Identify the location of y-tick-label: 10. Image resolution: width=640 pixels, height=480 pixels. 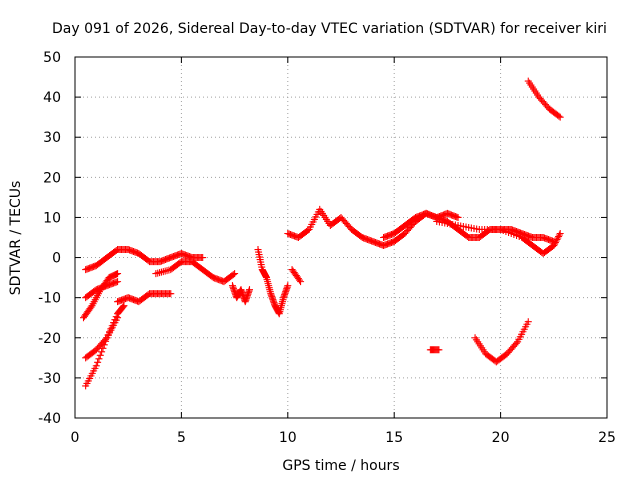
(52, 218).